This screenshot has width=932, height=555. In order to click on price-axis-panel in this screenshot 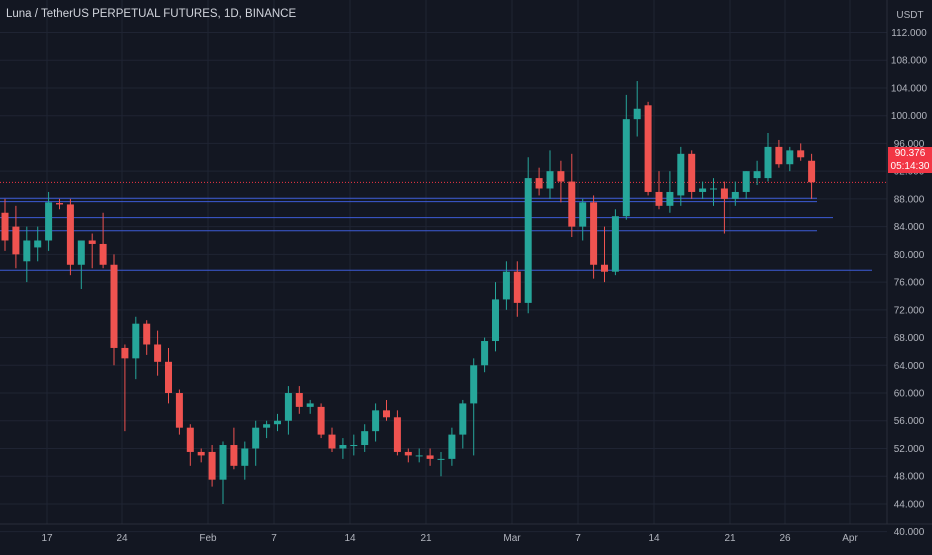, I will do `click(909, 262)`.